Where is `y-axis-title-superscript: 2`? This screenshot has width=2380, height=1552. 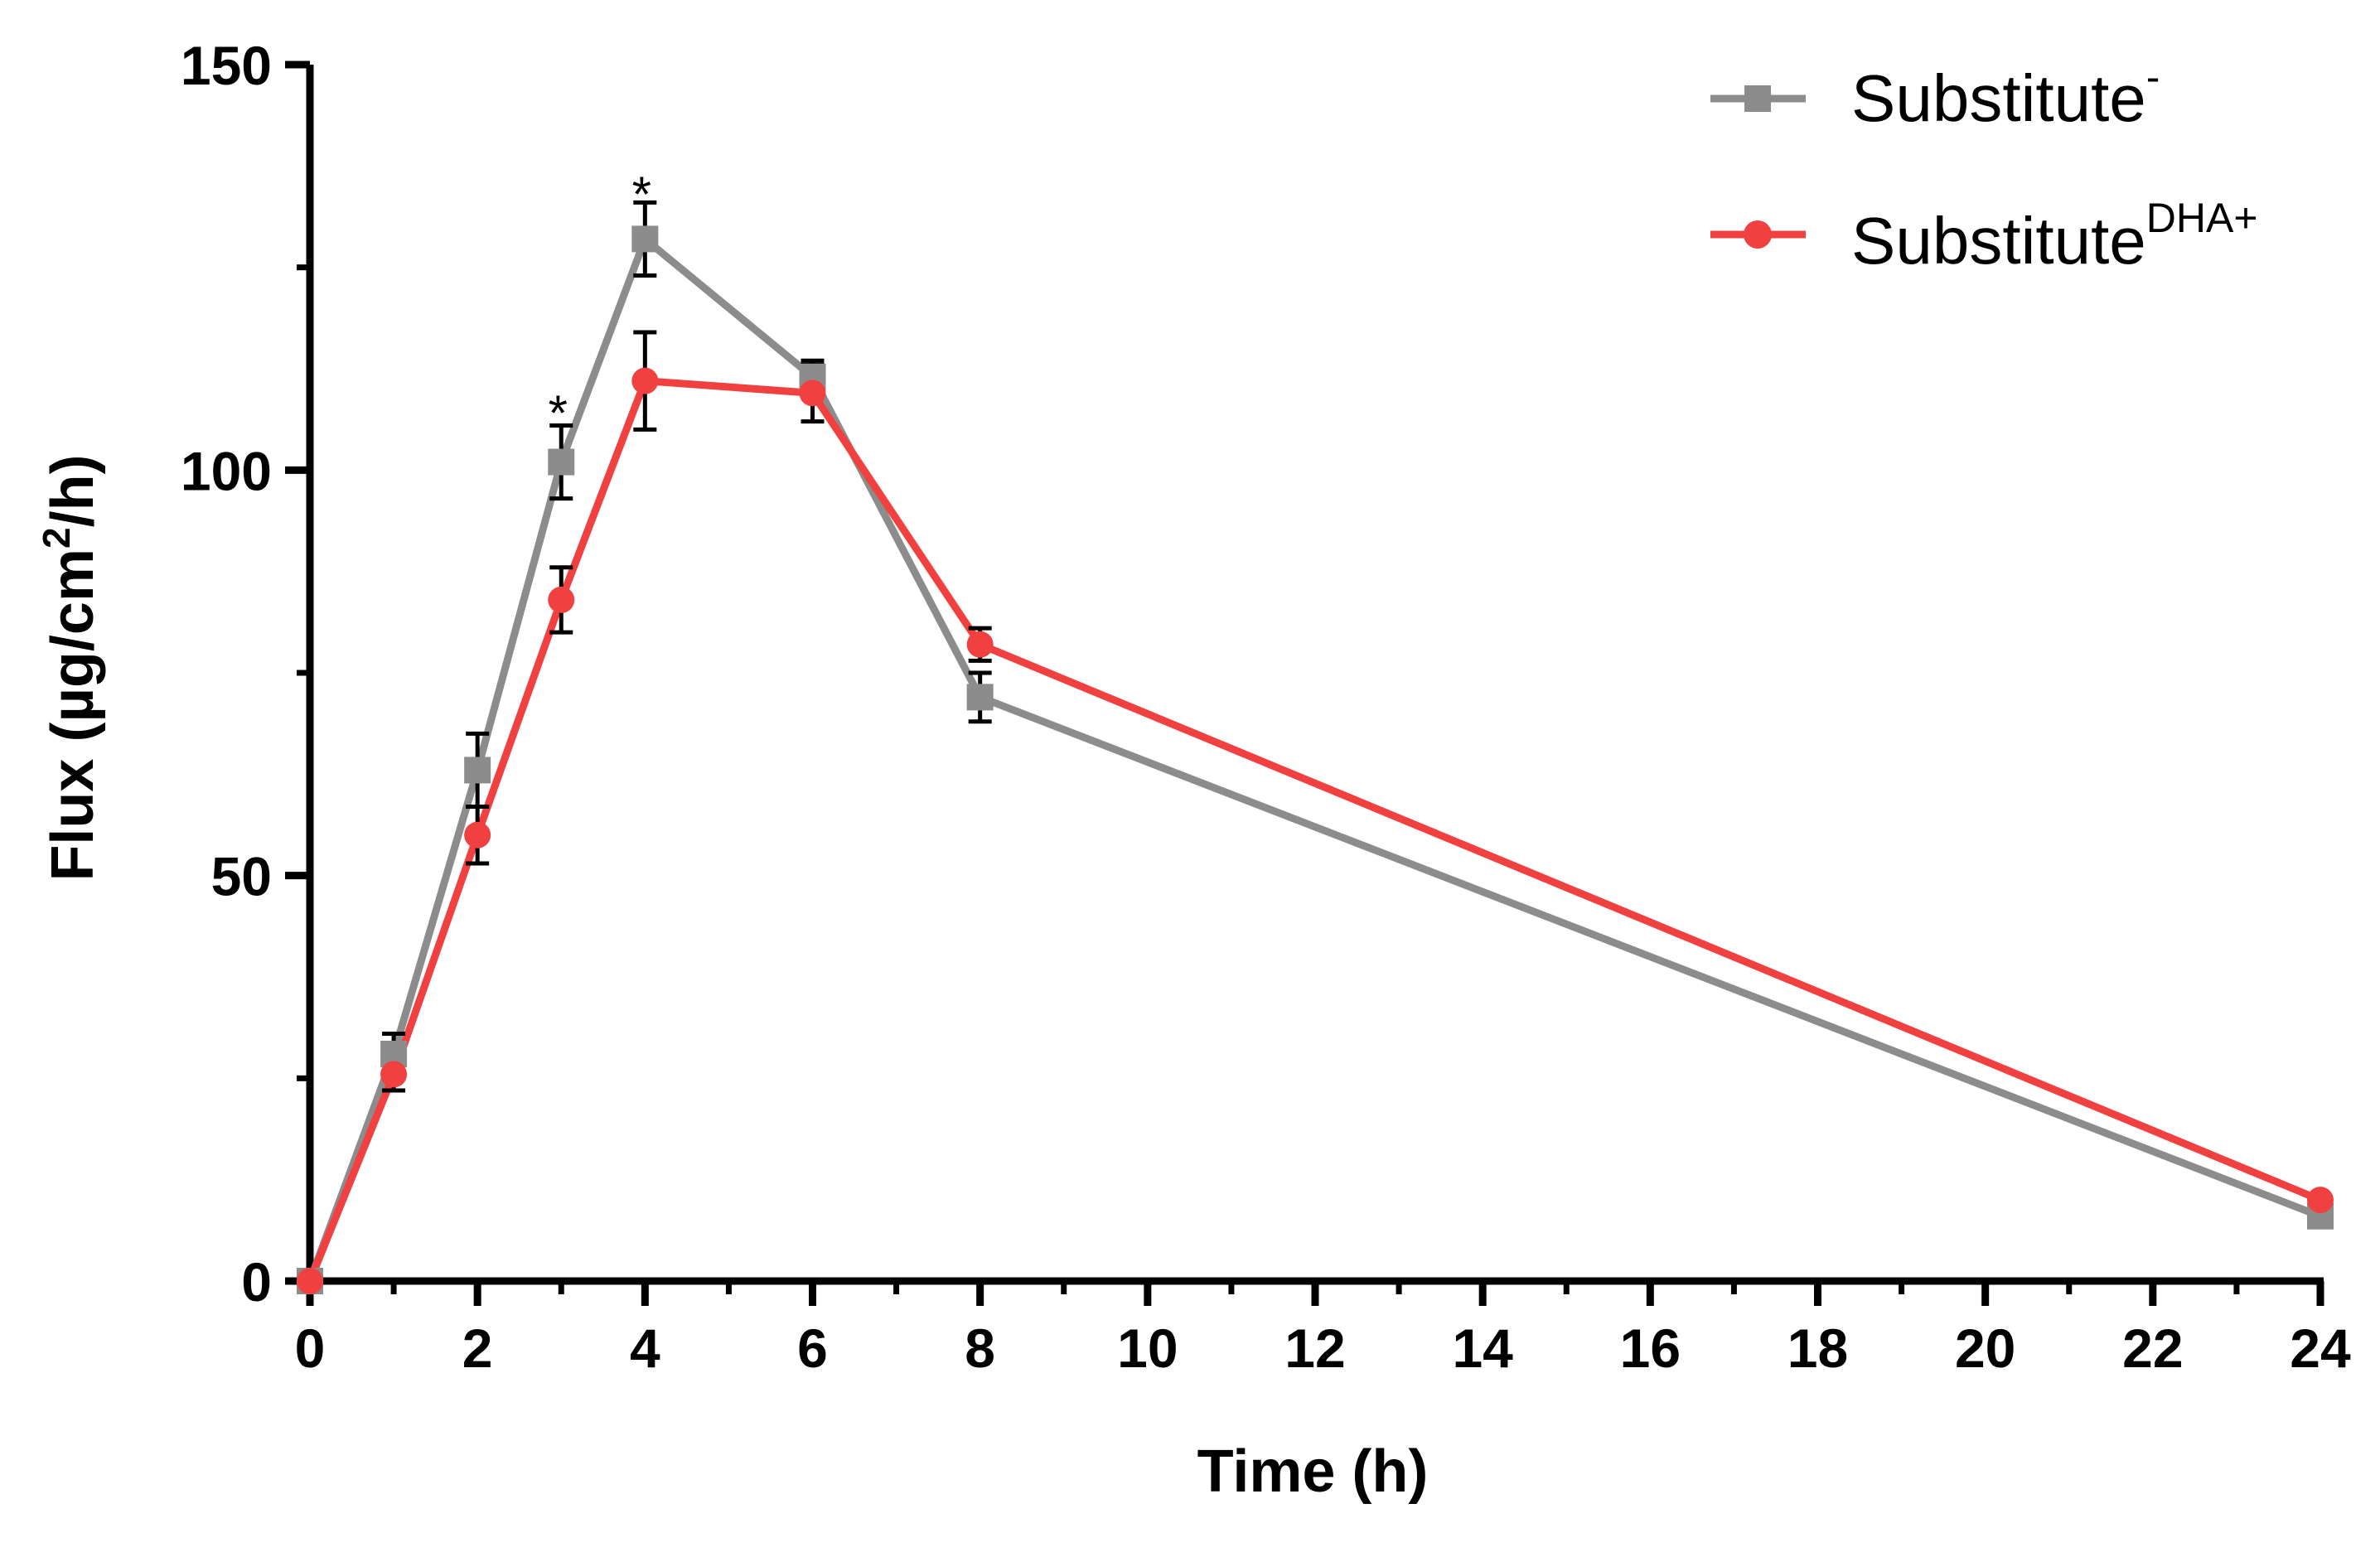 y-axis-title-superscript: 2 is located at coordinates (57, 538).